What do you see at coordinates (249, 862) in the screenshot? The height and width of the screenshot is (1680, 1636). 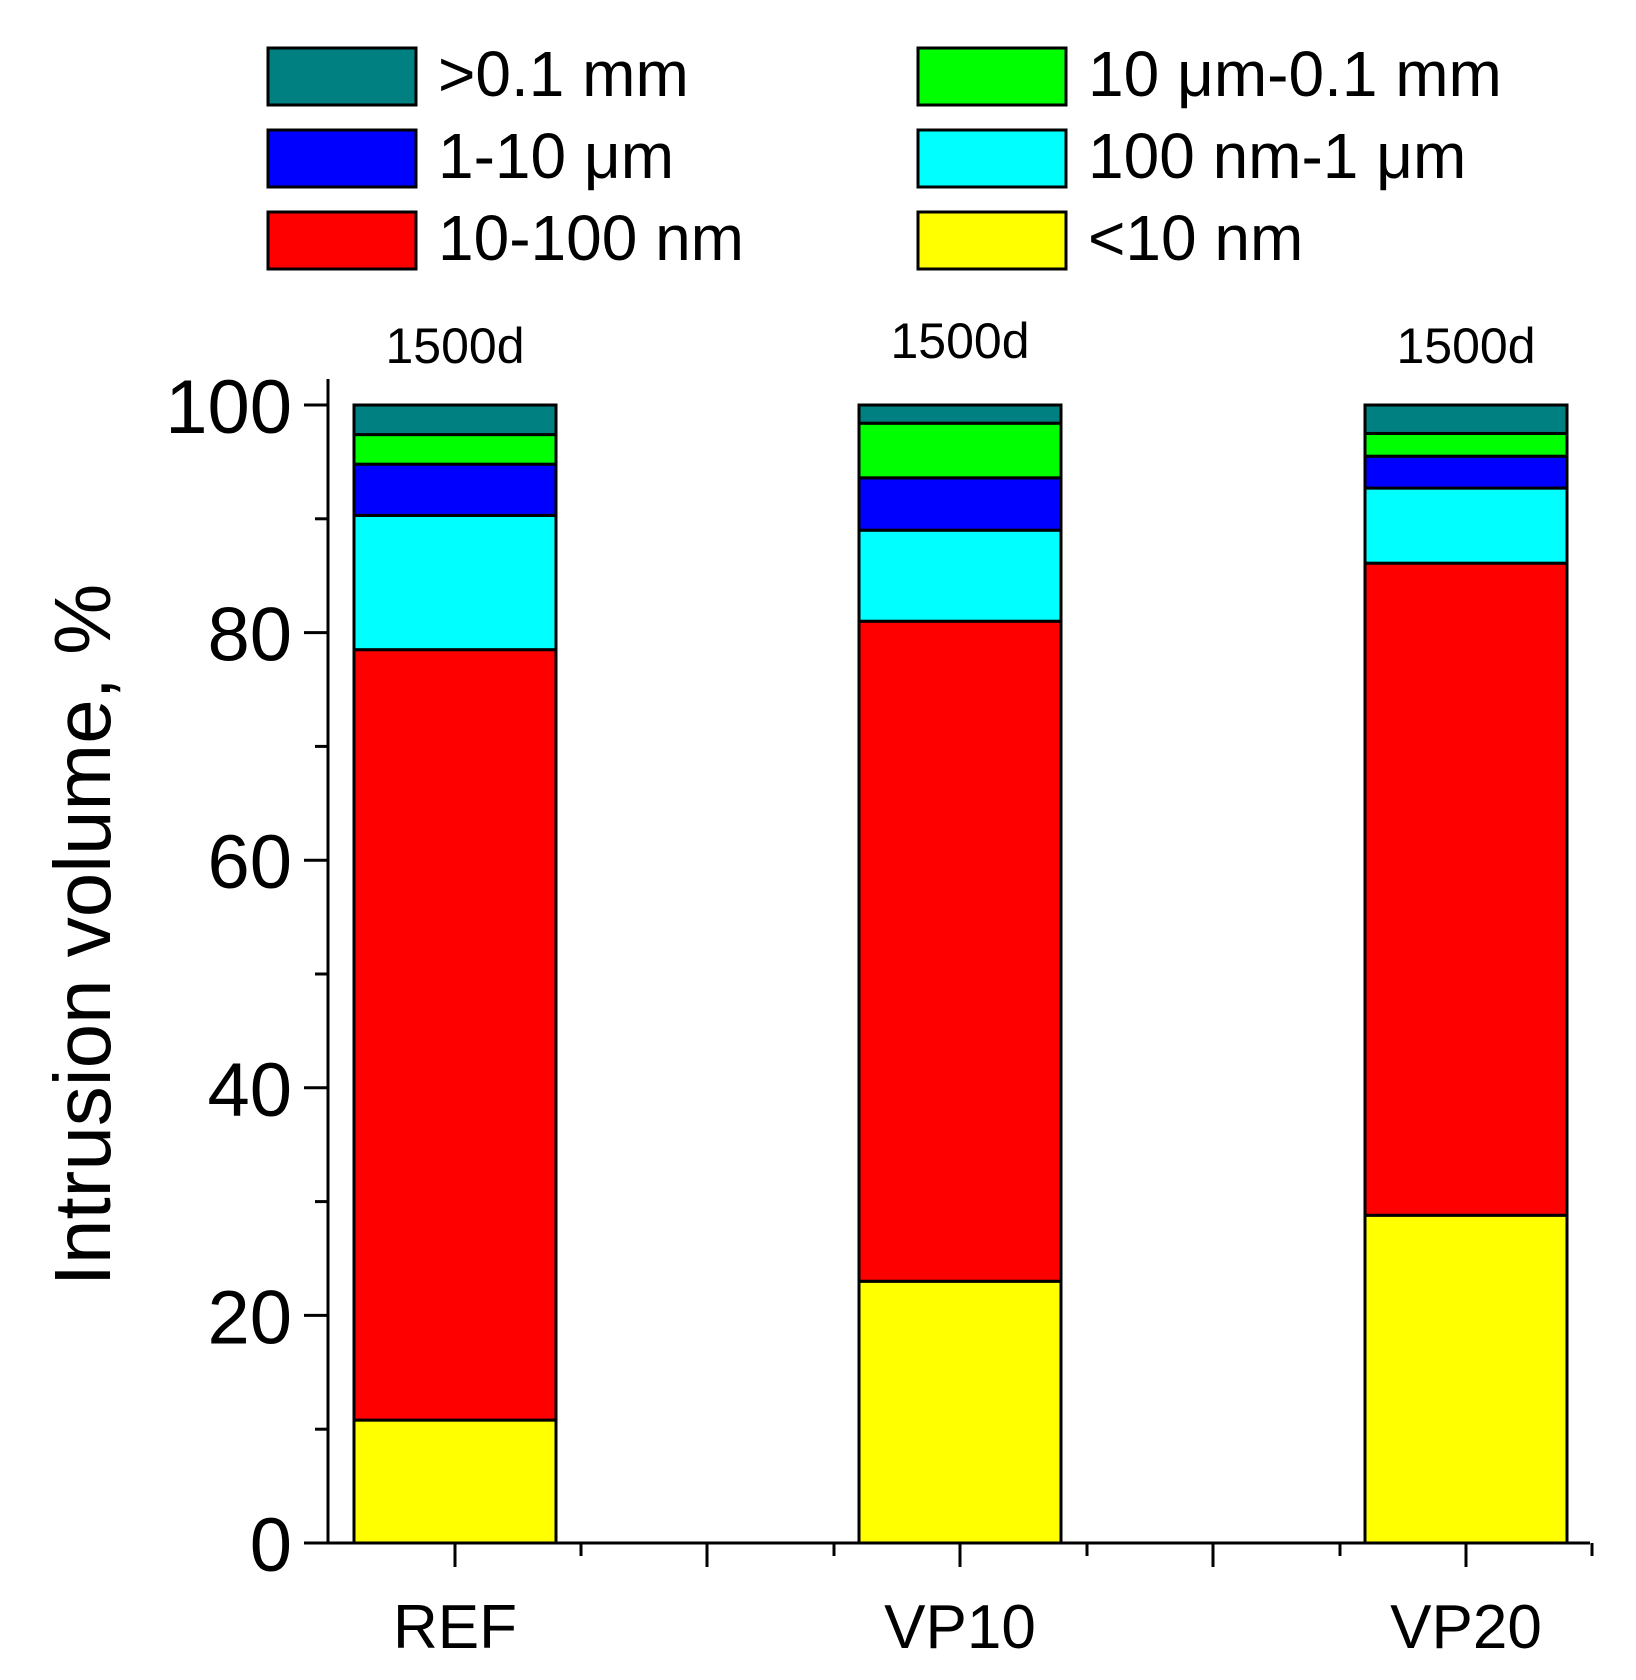 I see `y-tick-label: 60` at bounding box center [249, 862].